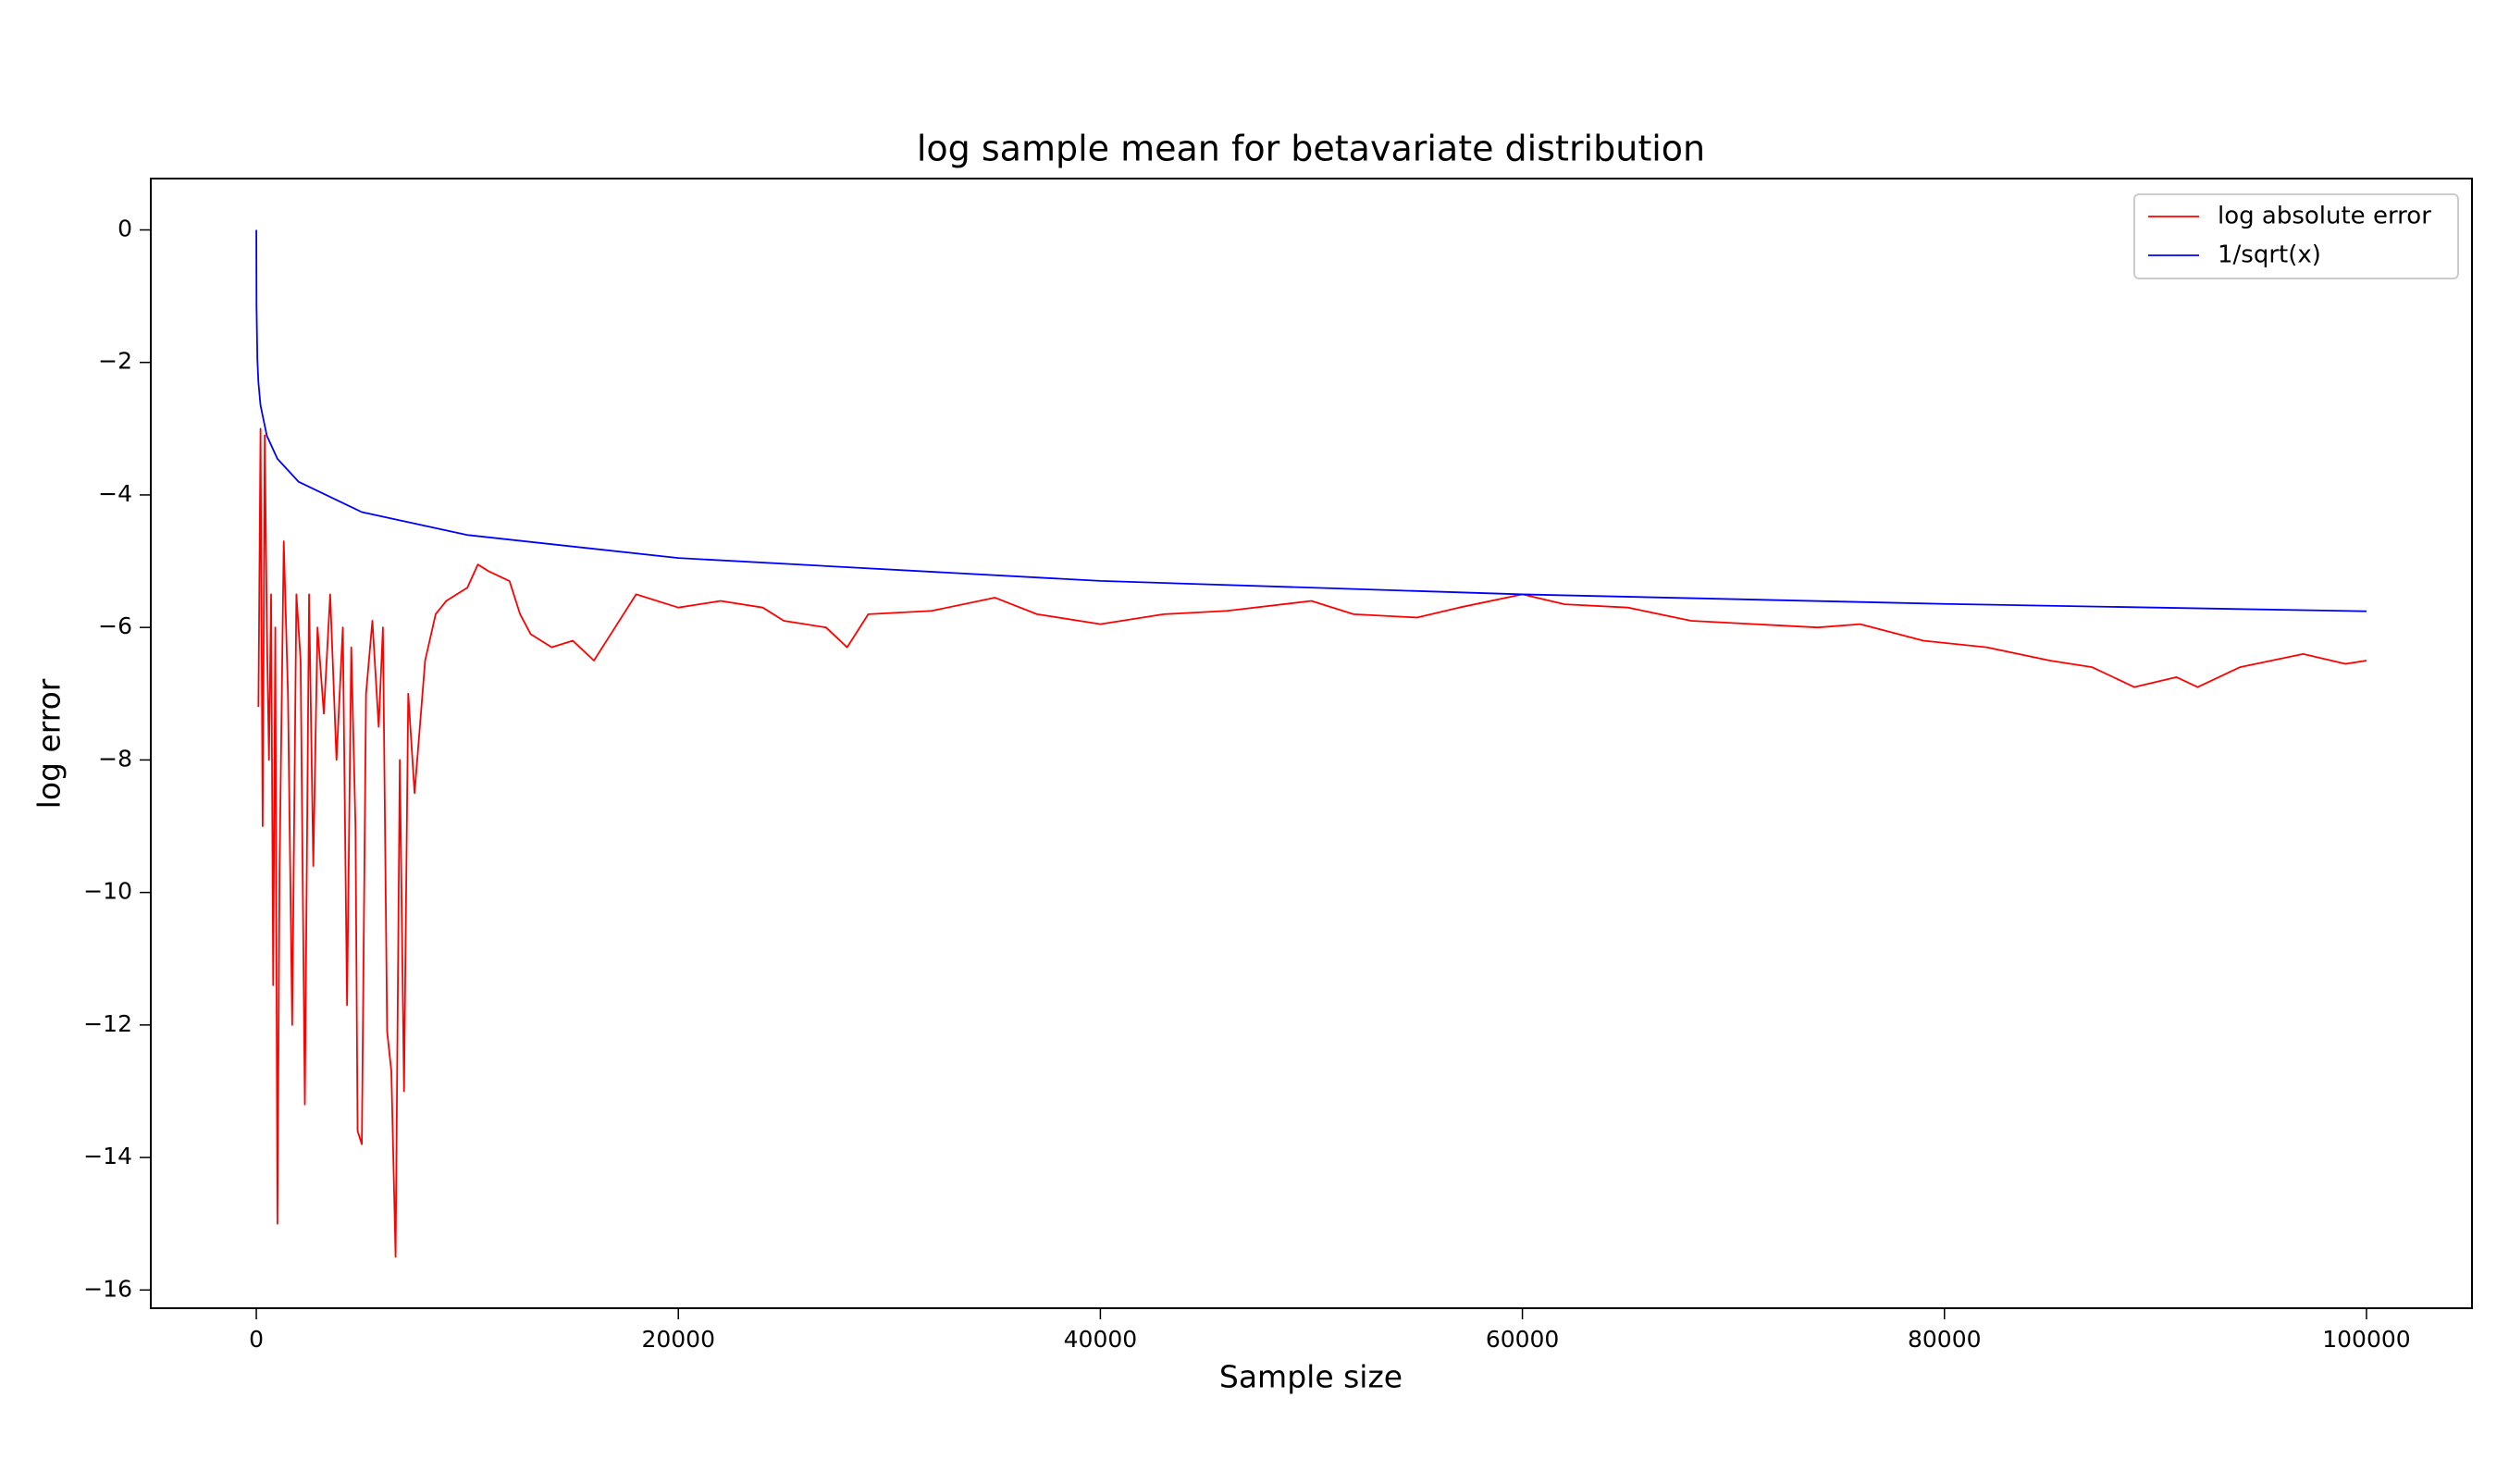  What do you see at coordinates (1101, 1339) in the screenshot?
I see `x-tick-label: 40000` at bounding box center [1101, 1339].